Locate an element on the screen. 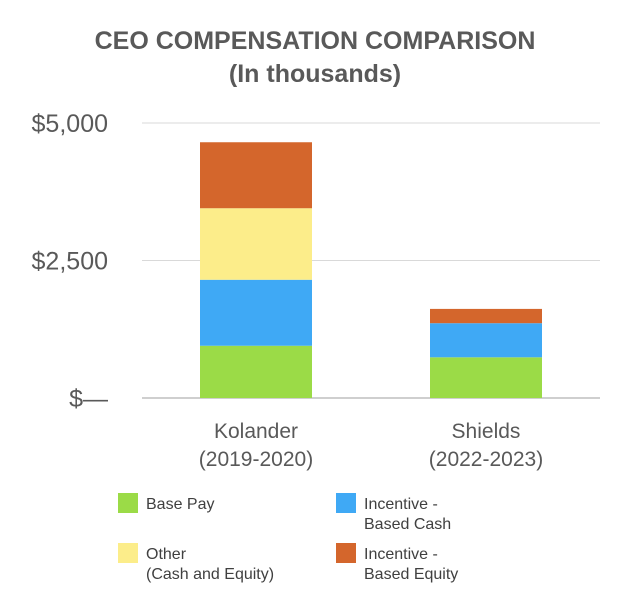 The image size is (630, 614). x-tick-label: Shields is located at coordinates (486, 431).